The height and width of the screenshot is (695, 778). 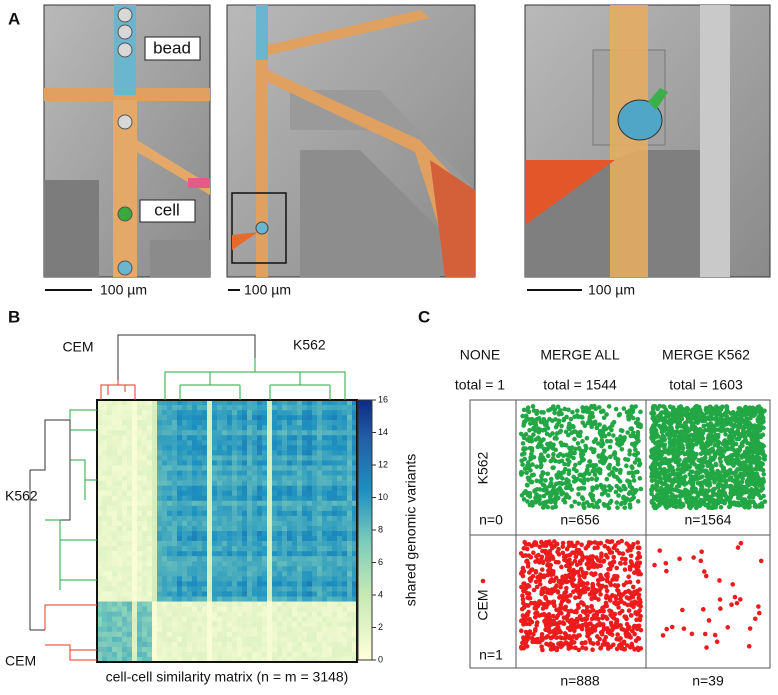 I want to click on tick-label: 8, so click(x=380, y=529).